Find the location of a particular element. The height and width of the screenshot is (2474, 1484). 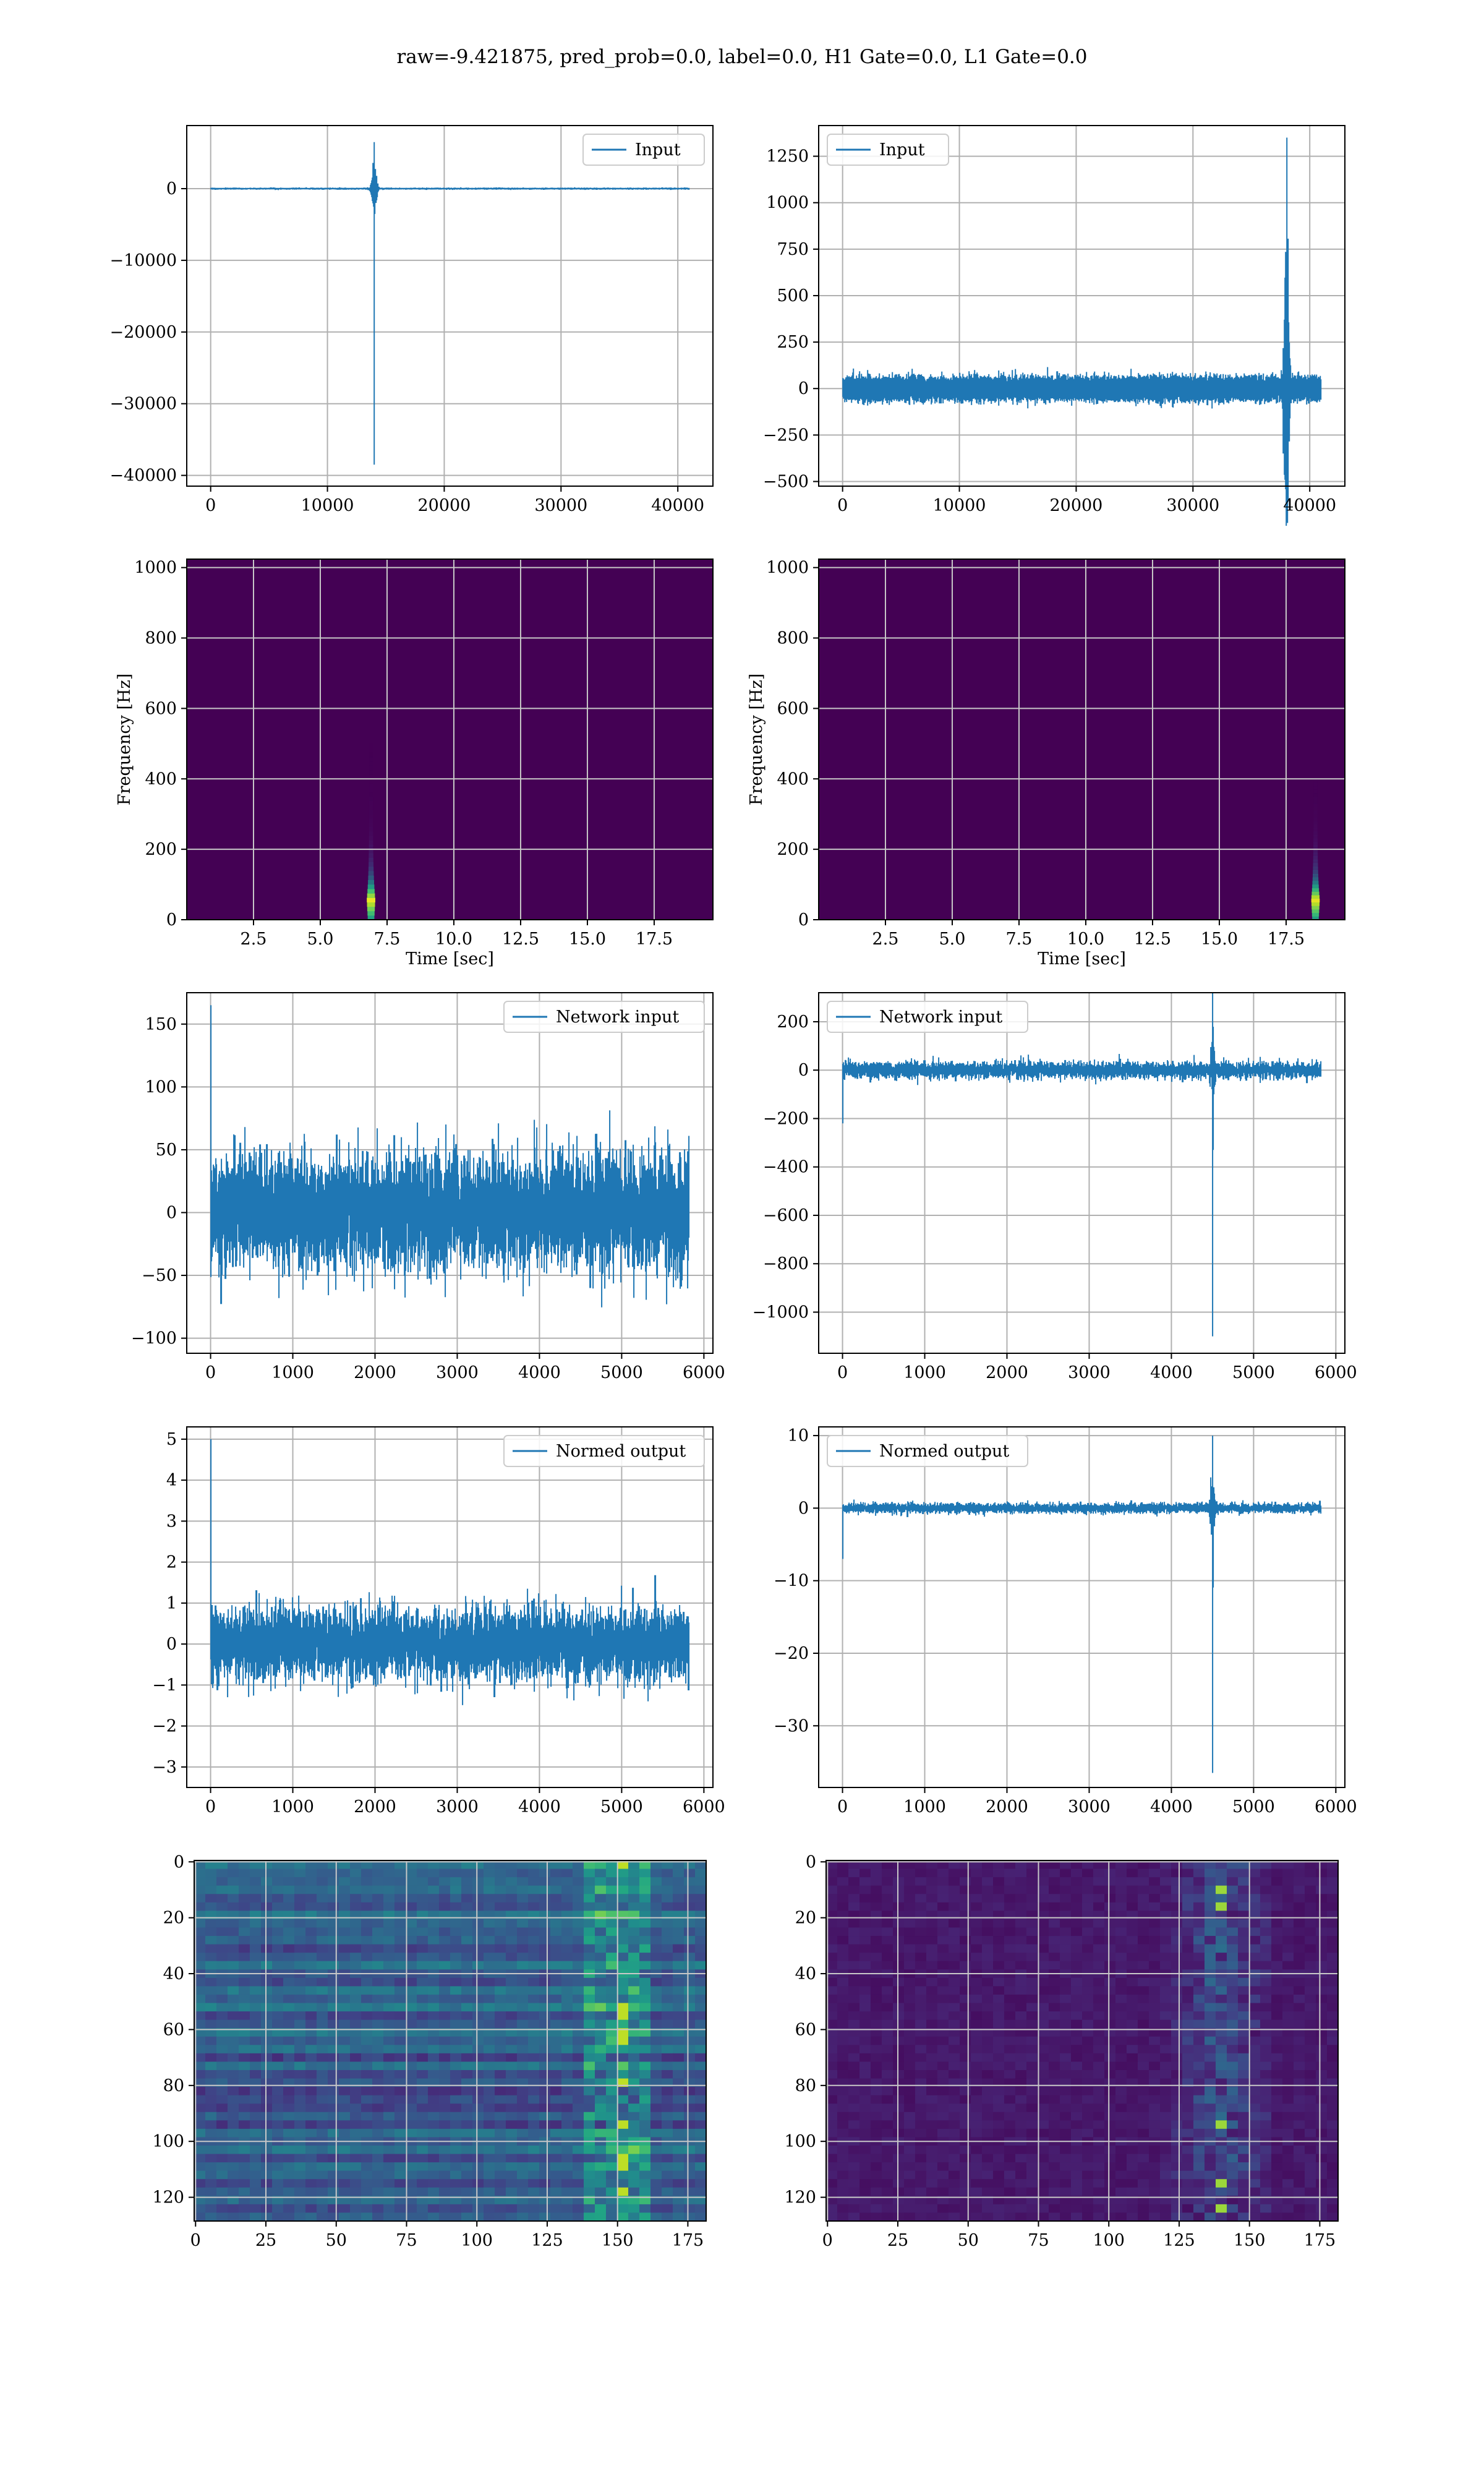

x-tick-label: 20000 is located at coordinates (1075, 505).